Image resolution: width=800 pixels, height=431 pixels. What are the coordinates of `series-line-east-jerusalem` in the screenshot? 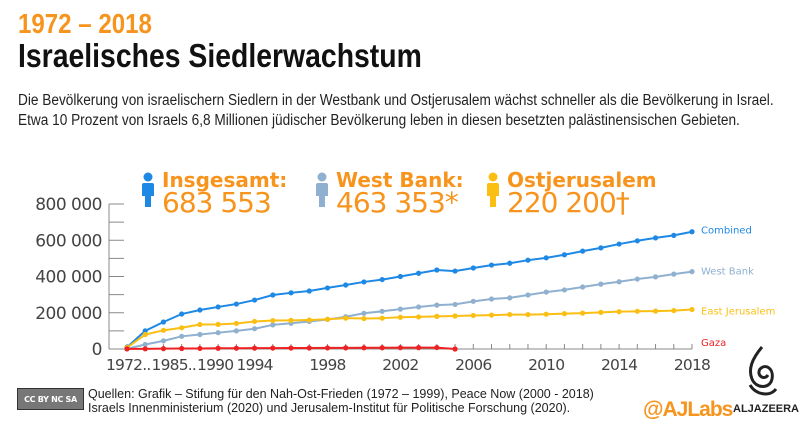 It's located at (409, 328).